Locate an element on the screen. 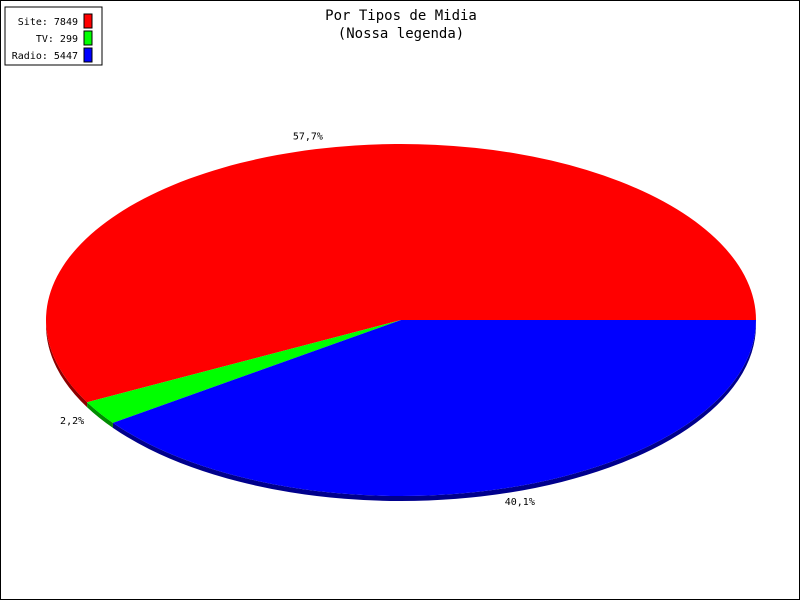 The image size is (800, 601). legend-label-radio: Radio: 5447 is located at coordinates (45, 56).